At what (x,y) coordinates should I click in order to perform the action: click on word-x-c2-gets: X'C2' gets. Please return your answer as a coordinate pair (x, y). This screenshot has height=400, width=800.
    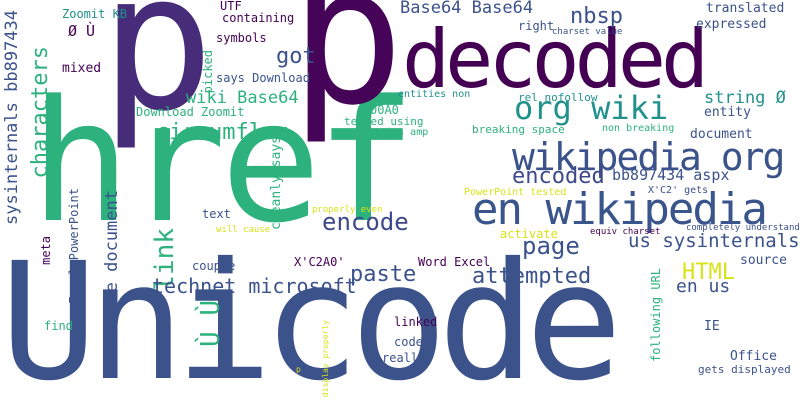
    Looking at the image, I should click on (678, 190).